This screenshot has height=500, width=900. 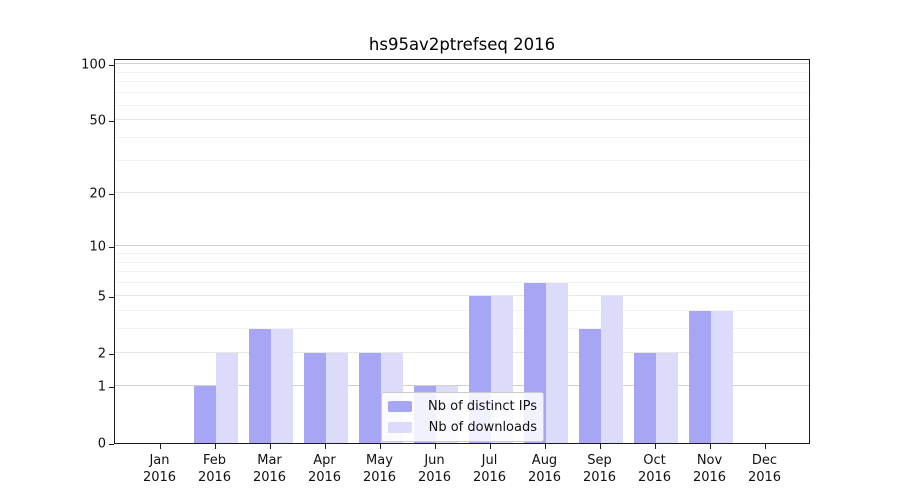 What do you see at coordinates (97, 121) in the screenshot?
I see `y-tick-label-50: 50` at bounding box center [97, 121].